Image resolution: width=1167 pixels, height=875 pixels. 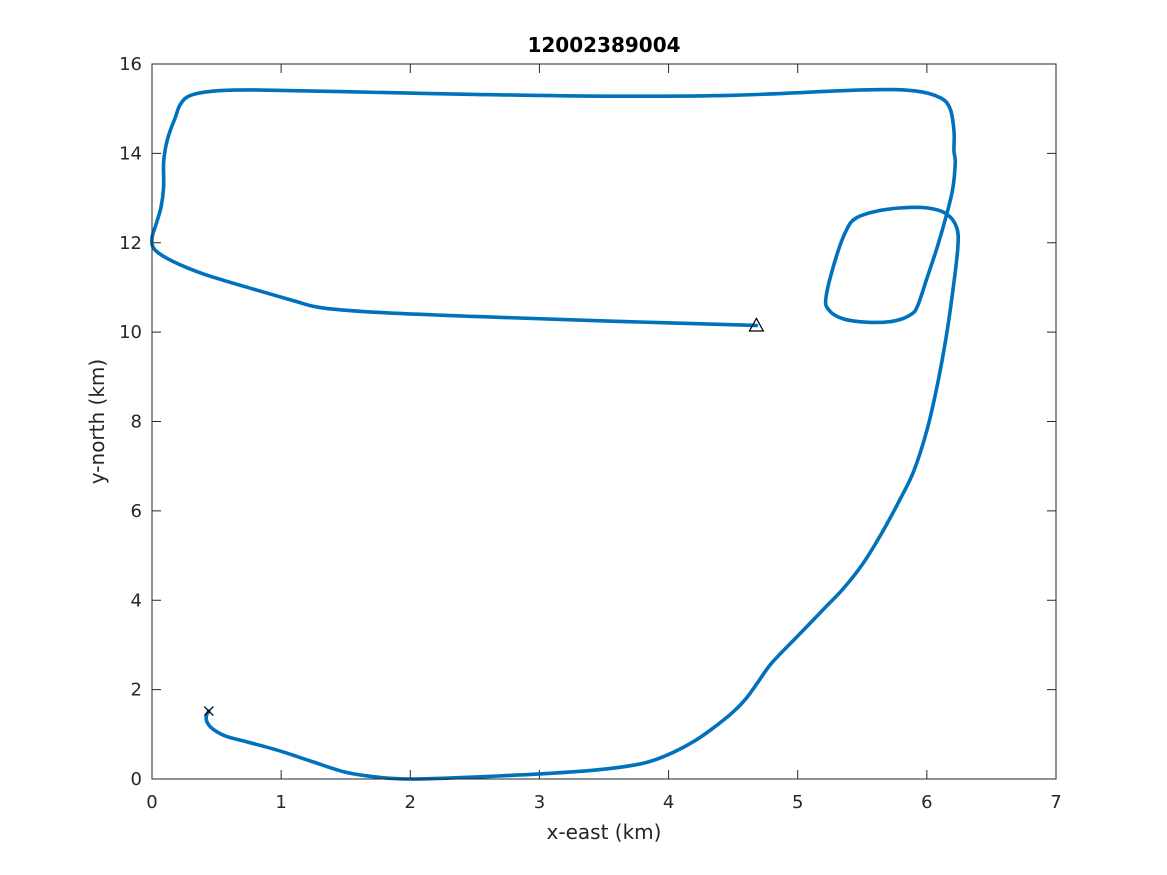 I want to click on x-tick-label: 3, so click(x=539, y=802).